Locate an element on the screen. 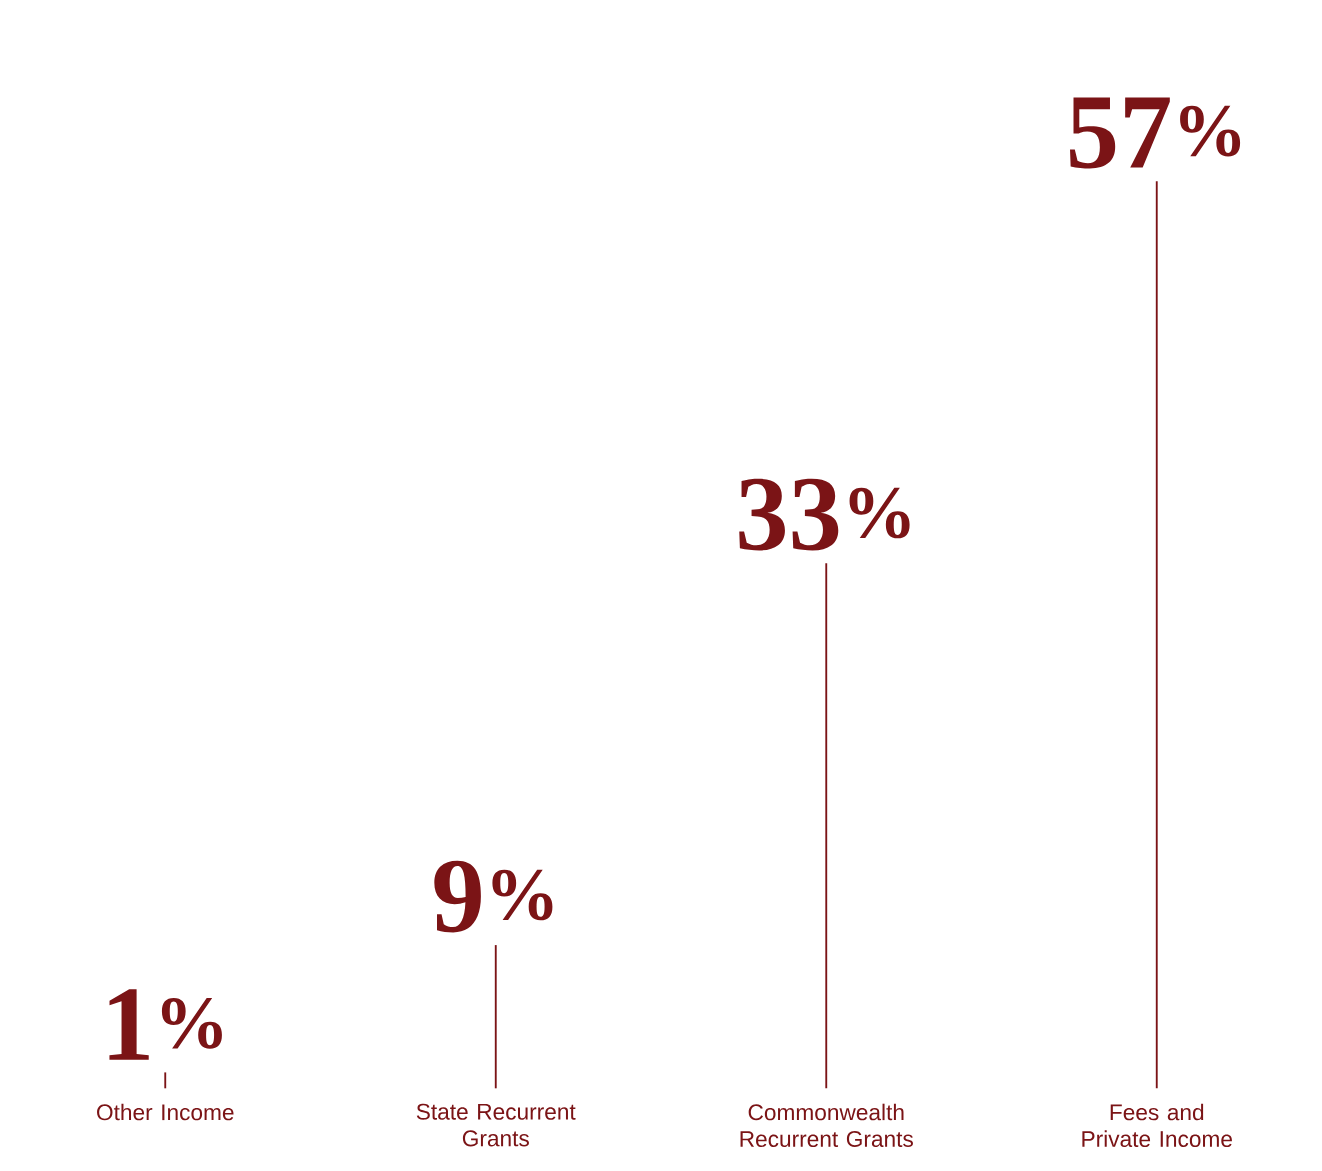 This screenshot has width=1322, height=1171. x-tick-label: Other Income is located at coordinates (165, 1112).